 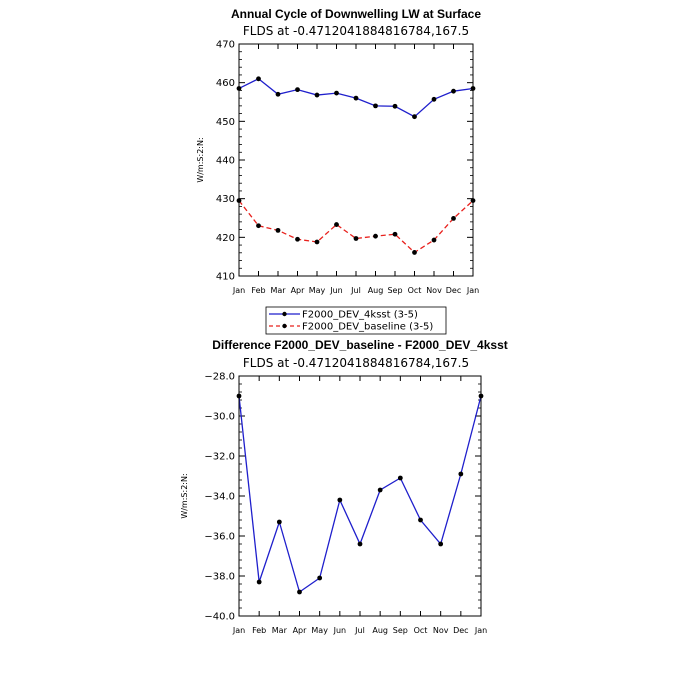 I want to click on chart2-y-axis-label: W/m:S:2:N:, so click(x=184, y=495).